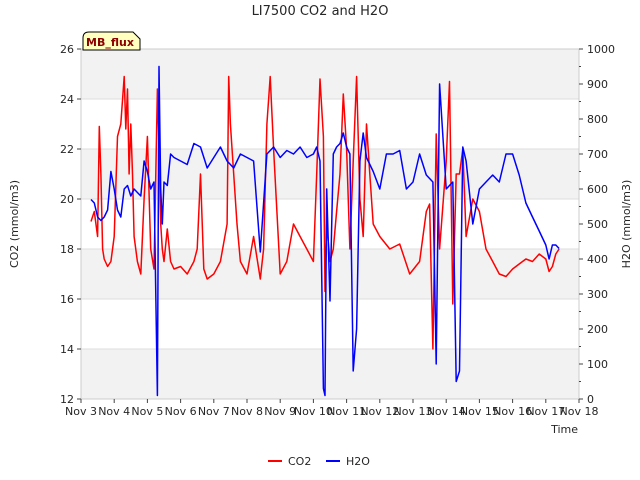  What do you see at coordinates (67, 249) in the screenshot?
I see `y-left-tick-label-3: 18` at bounding box center [67, 249].